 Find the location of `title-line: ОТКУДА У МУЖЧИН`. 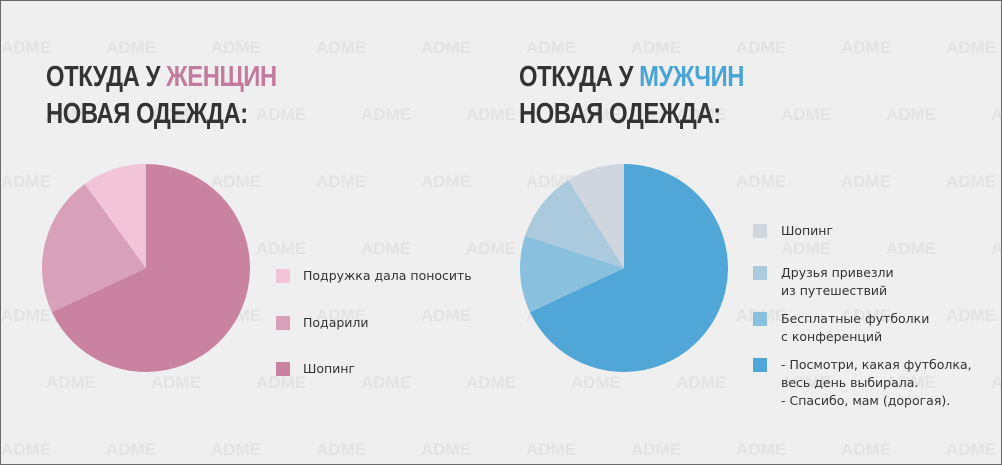

title-line: ОТКУДА У МУЖЧИН is located at coordinates (631, 77).